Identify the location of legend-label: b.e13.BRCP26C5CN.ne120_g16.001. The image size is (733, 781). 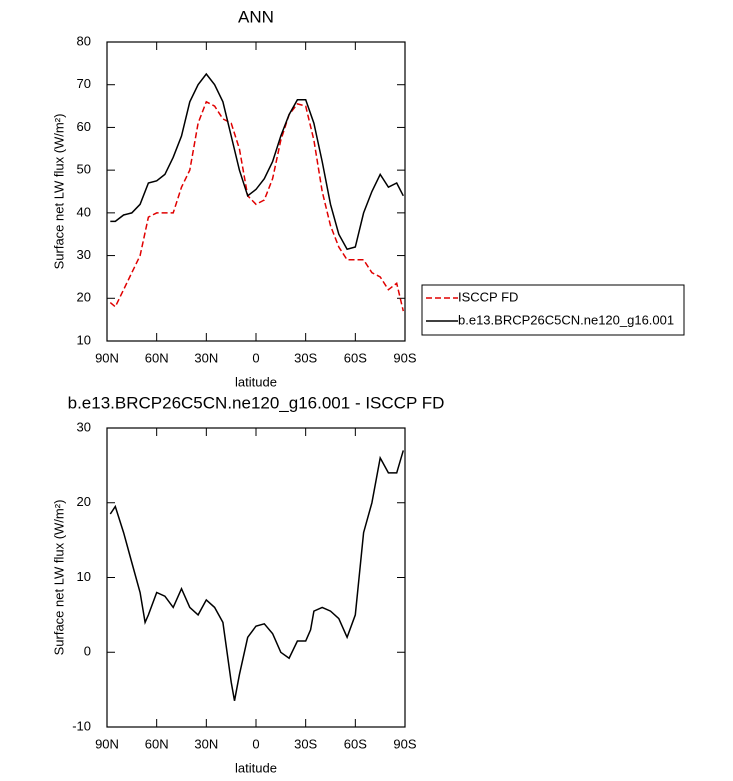
(566, 319).